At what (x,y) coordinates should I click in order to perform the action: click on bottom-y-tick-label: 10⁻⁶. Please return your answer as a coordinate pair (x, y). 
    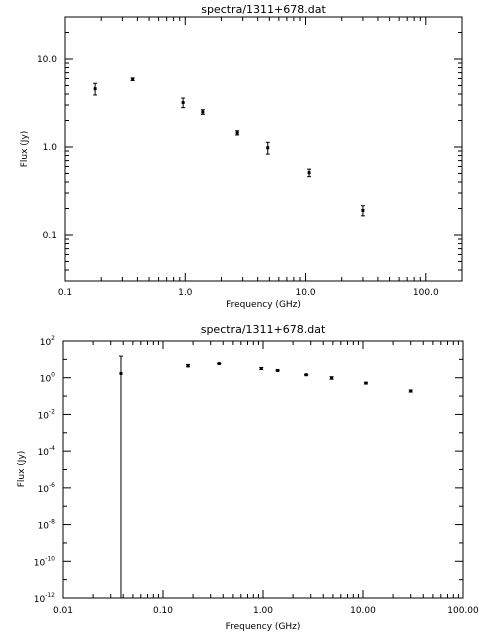
    Looking at the image, I should click on (47, 488).